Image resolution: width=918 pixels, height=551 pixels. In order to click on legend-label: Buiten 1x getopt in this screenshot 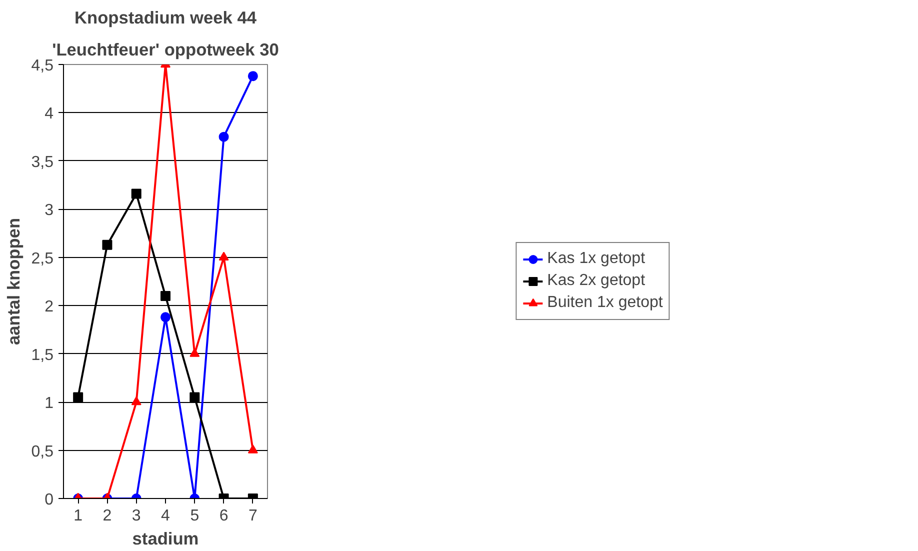, I will do `click(605, 303)`.